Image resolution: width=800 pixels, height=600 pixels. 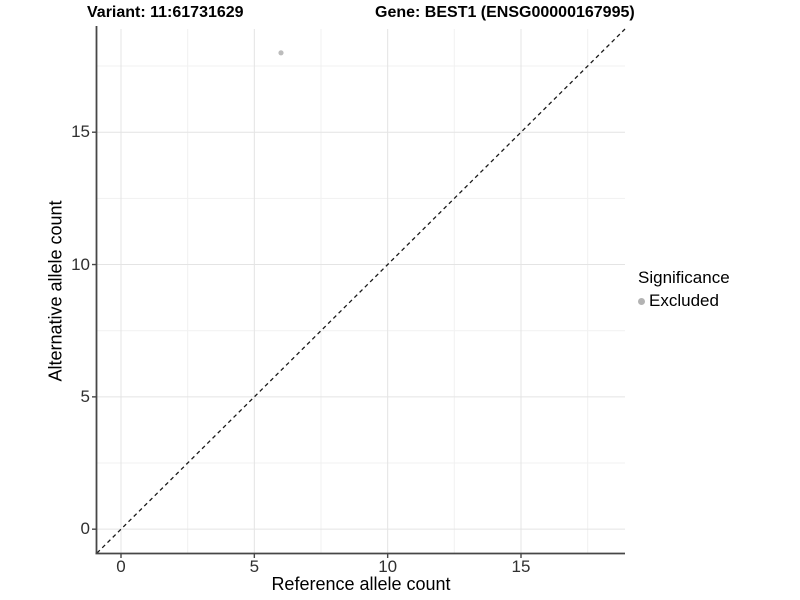 I want to click on data-point-excluded, so click(x=281, y=53).